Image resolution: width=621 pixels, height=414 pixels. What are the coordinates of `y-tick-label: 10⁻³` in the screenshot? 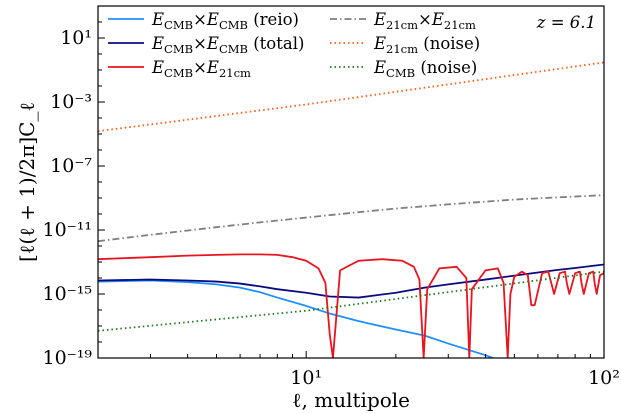 It's located at (71, 102).